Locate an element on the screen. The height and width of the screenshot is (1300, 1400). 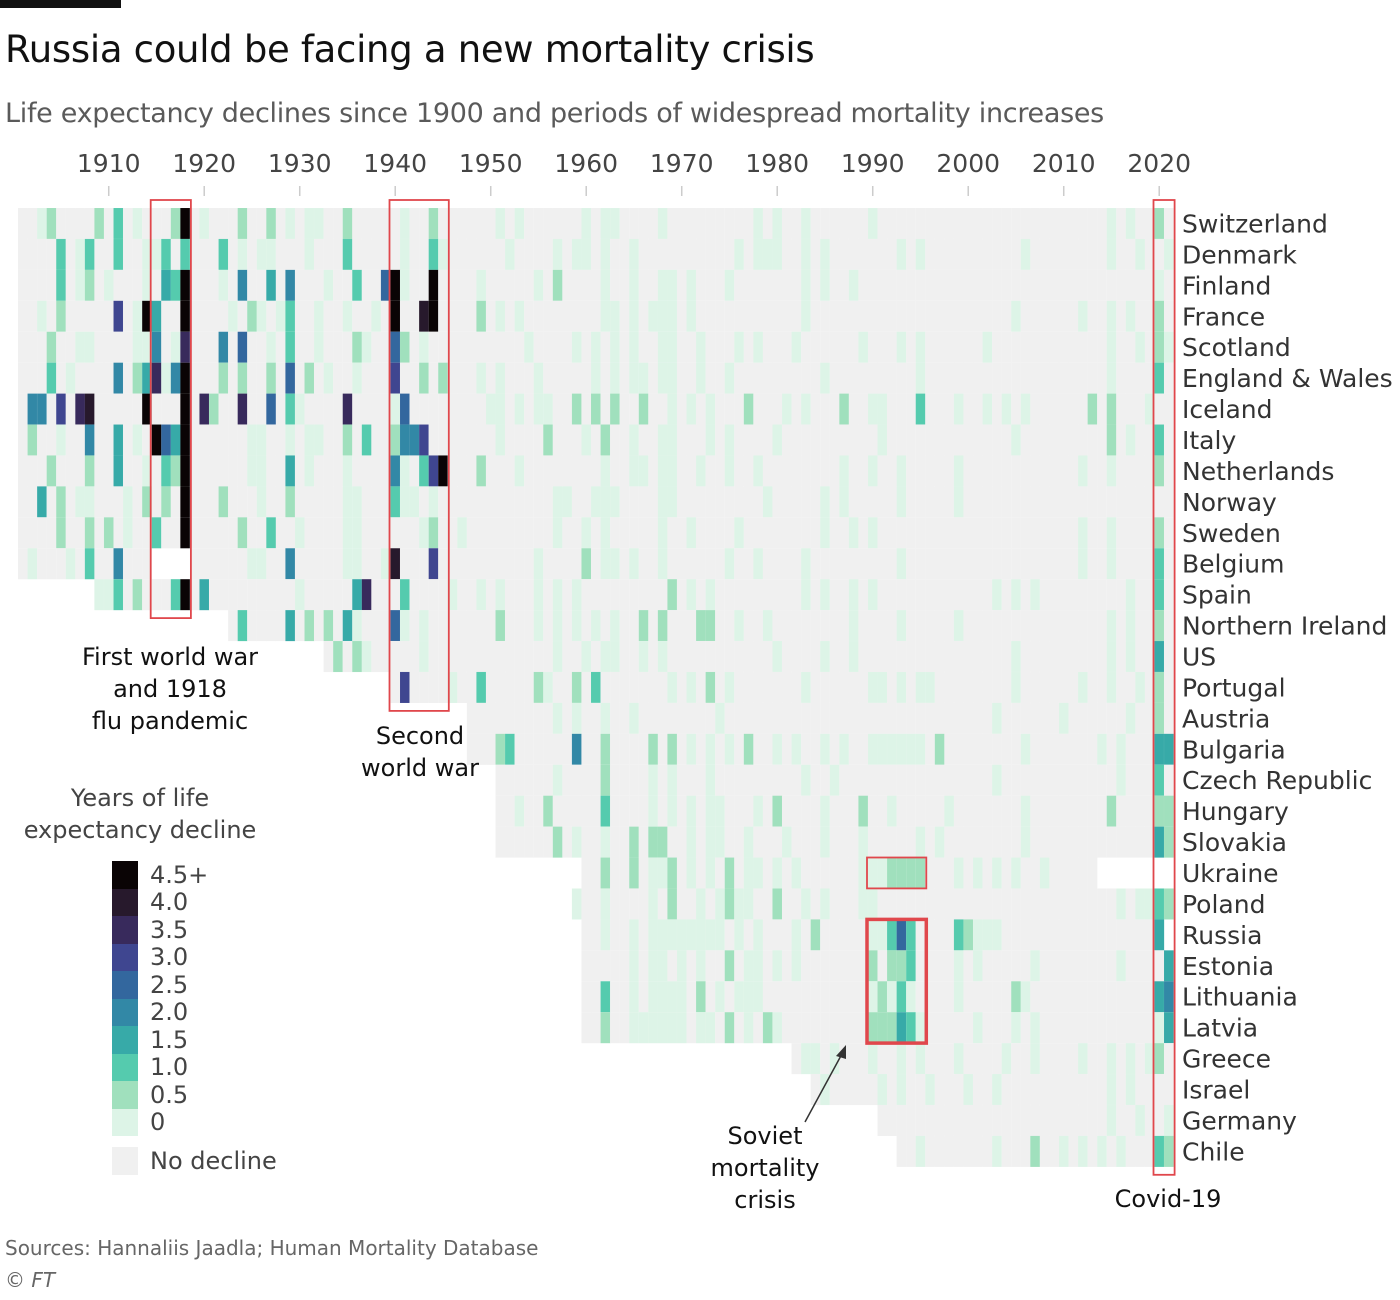
row-label: Italy is located at coordinates (1209, 440).